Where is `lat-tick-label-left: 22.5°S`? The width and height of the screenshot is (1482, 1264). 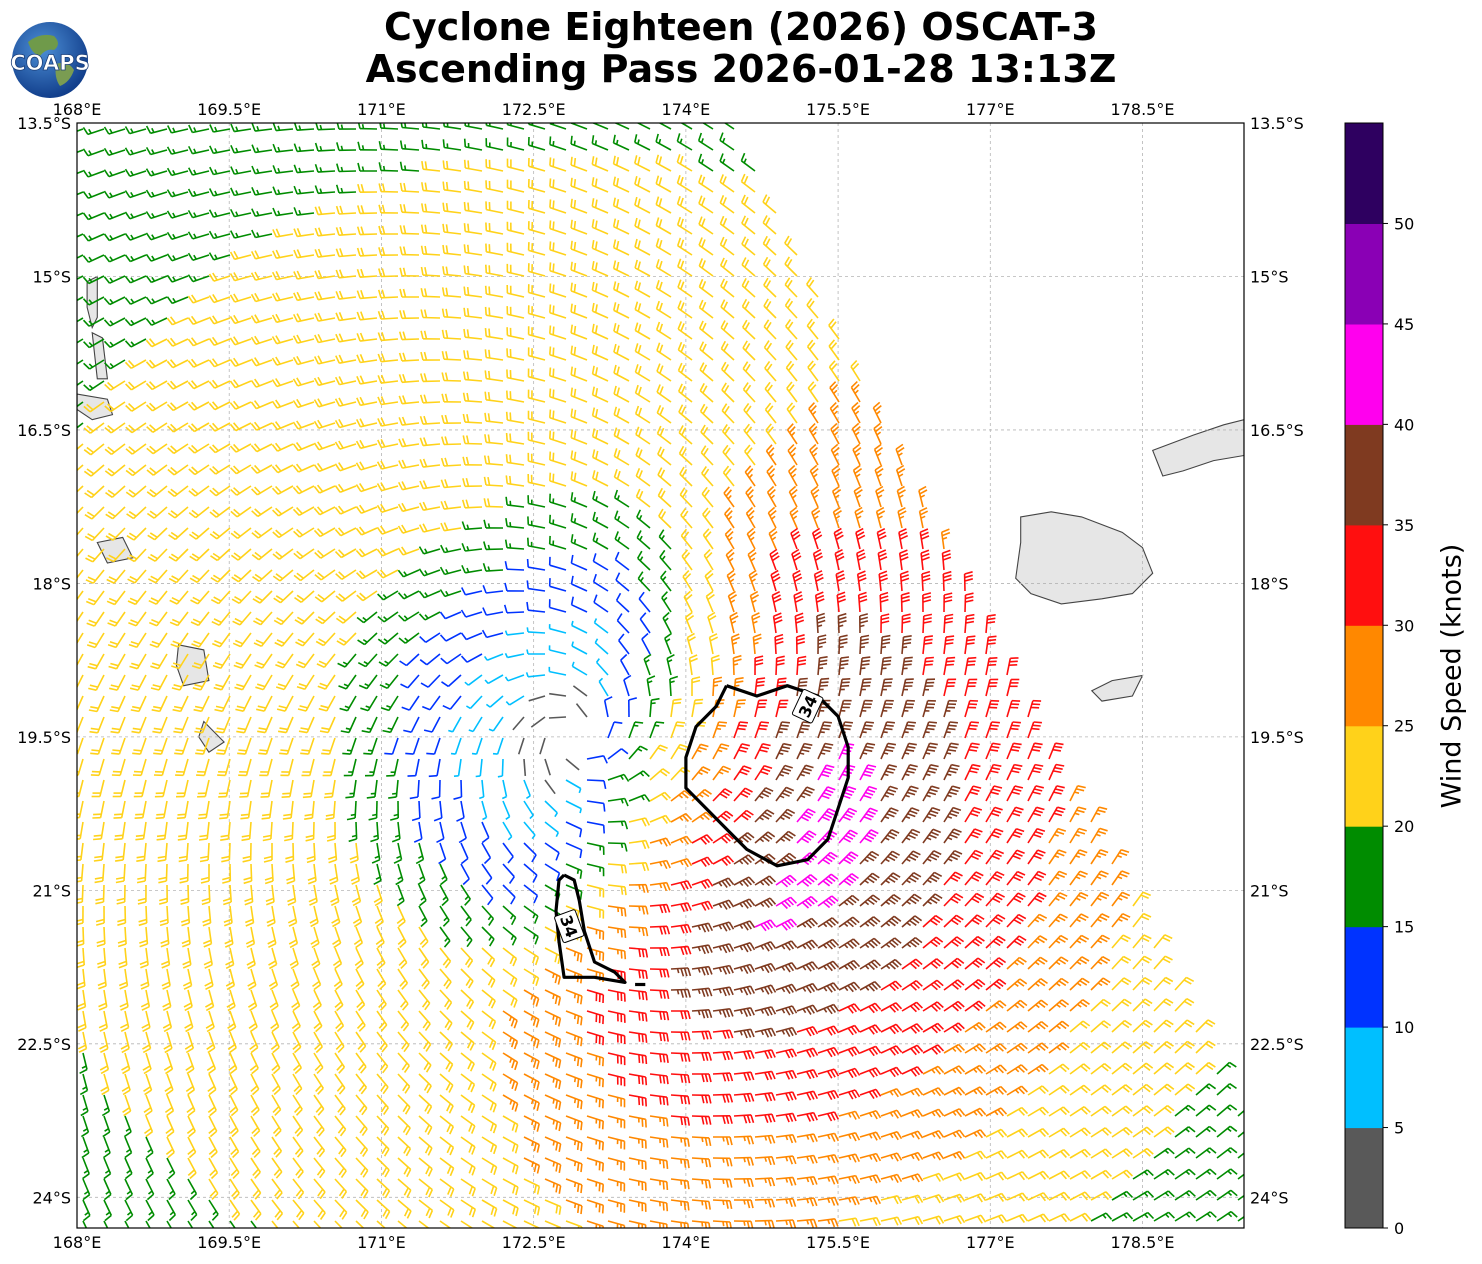 lat-tick-label-left: 22.5°S is located at coordinates (44, 1044).